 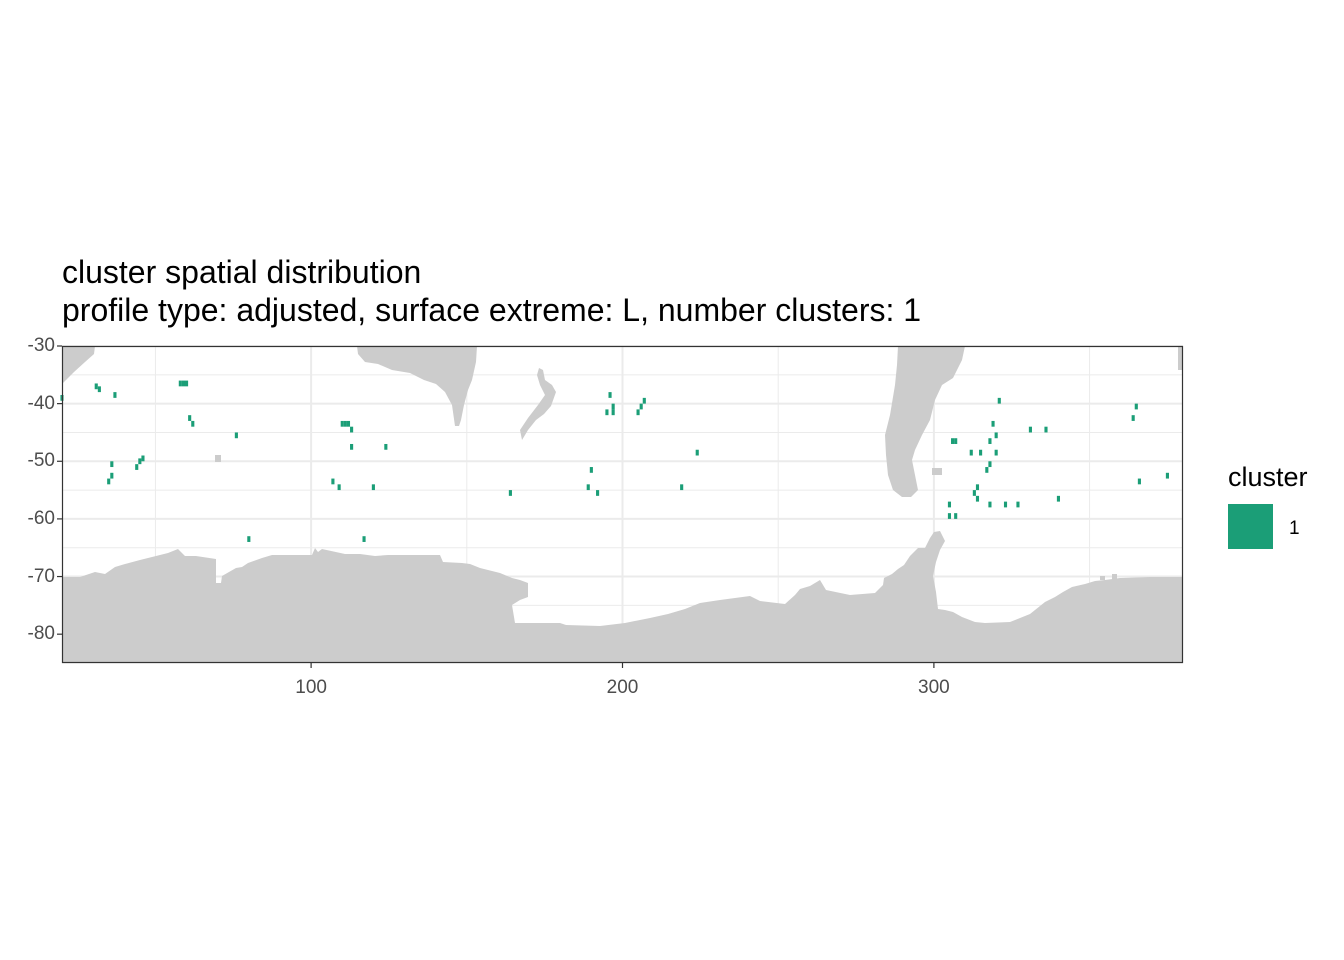 What do you see at coordinates (622, 597) in the screenshot?
I see `land-antarctica` at bounding box center [622, 597].